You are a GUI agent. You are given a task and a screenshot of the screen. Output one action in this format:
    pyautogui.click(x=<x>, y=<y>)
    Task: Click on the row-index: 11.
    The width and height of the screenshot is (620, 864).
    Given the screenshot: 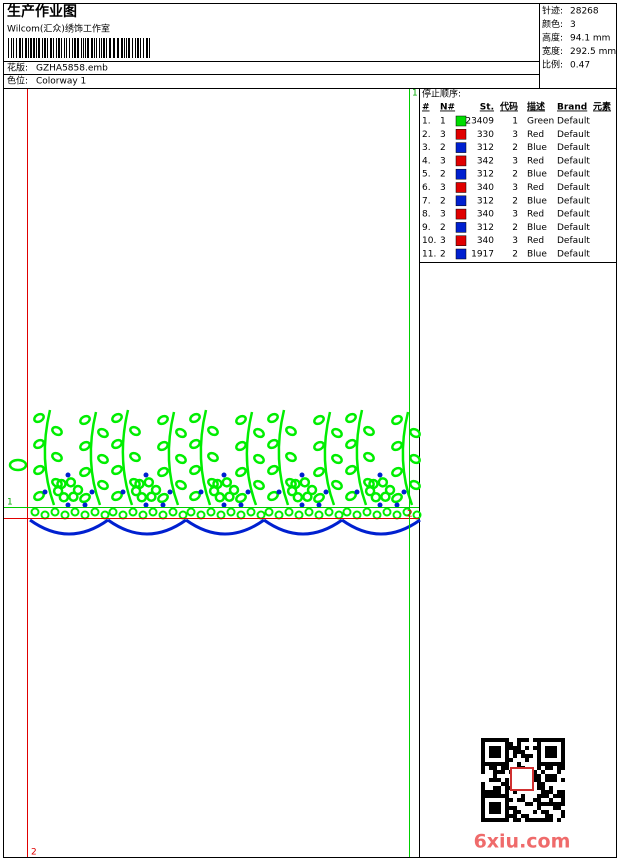 What is the action you would take?
    pyautogui.click(x=429, y=255)
    